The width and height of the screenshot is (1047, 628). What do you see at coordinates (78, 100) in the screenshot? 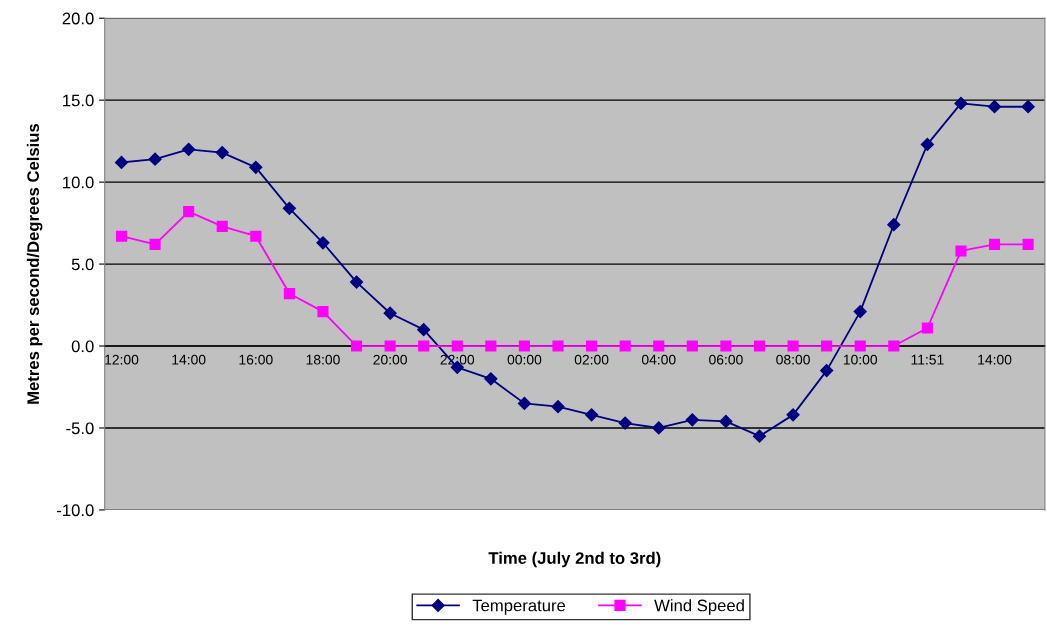
I see `y-tick-label: 15.0` at bounding box center [78, 100].